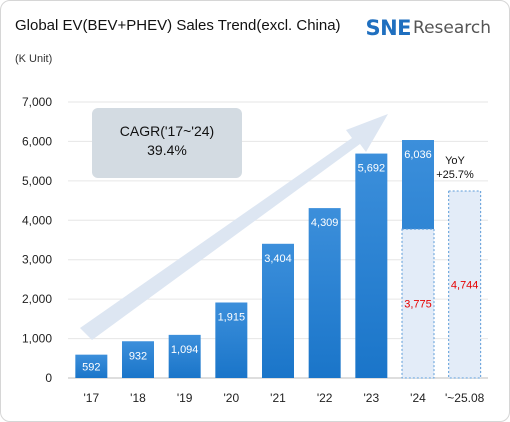 Image resolution: width=510 pixels, height=422 pixels. What do you see at coordinates (278, 398) in the screenshot?
I see `x-tick-label: '21` at bounding box center [278, 398].